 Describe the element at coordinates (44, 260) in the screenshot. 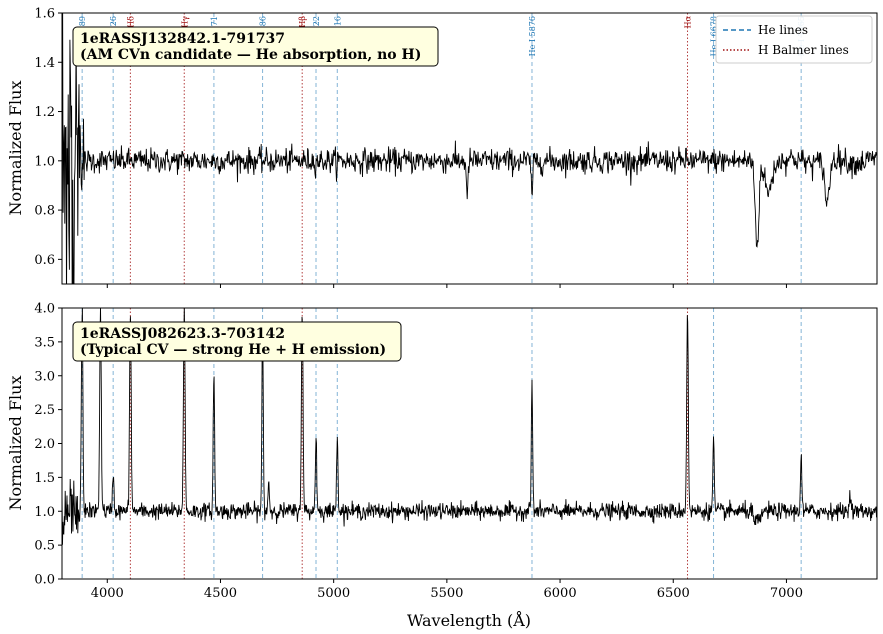

I see `top-y-tick-label: 0.6` at that location.